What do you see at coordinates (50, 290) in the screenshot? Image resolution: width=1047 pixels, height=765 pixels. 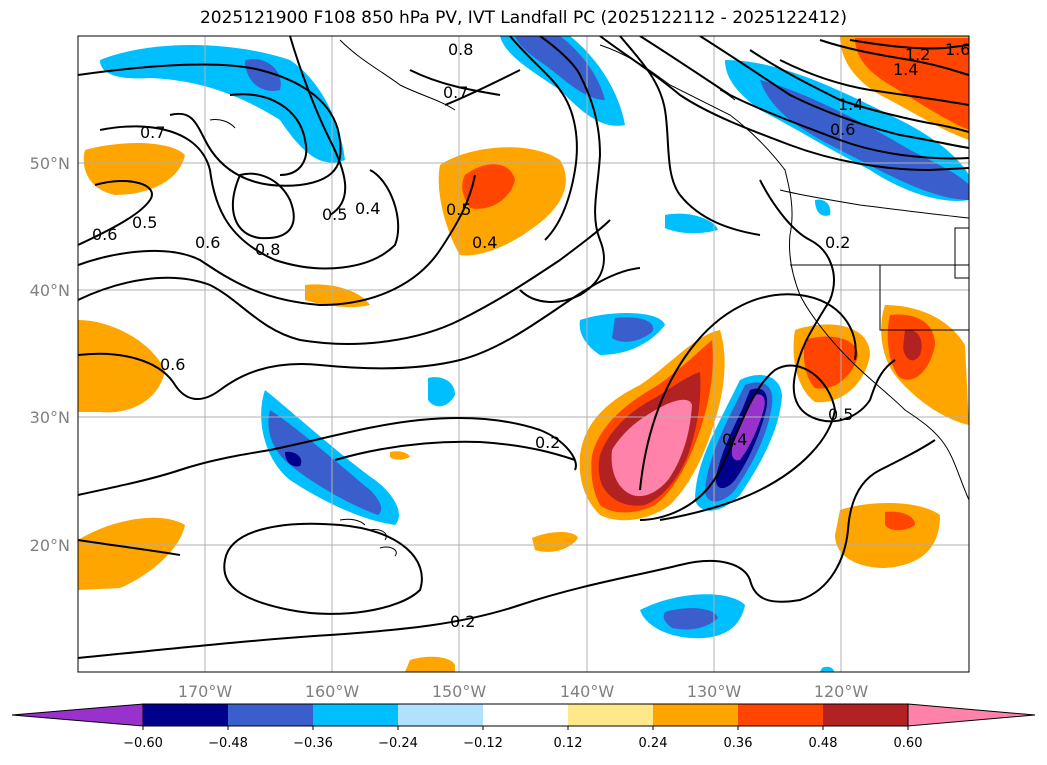 I see `latitude-label: 40°N` at bounding box center [50, 290].